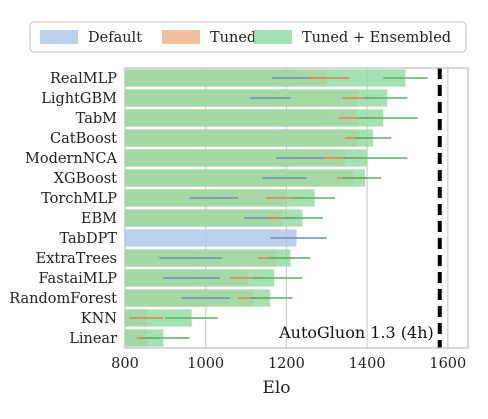 Image resolution: width=488 pixels, height=419 pixels. What do you see at coordinates (367, 364) in the screenshot?
I see `x-tick-label: 1400` at bounding box center [367, 364].